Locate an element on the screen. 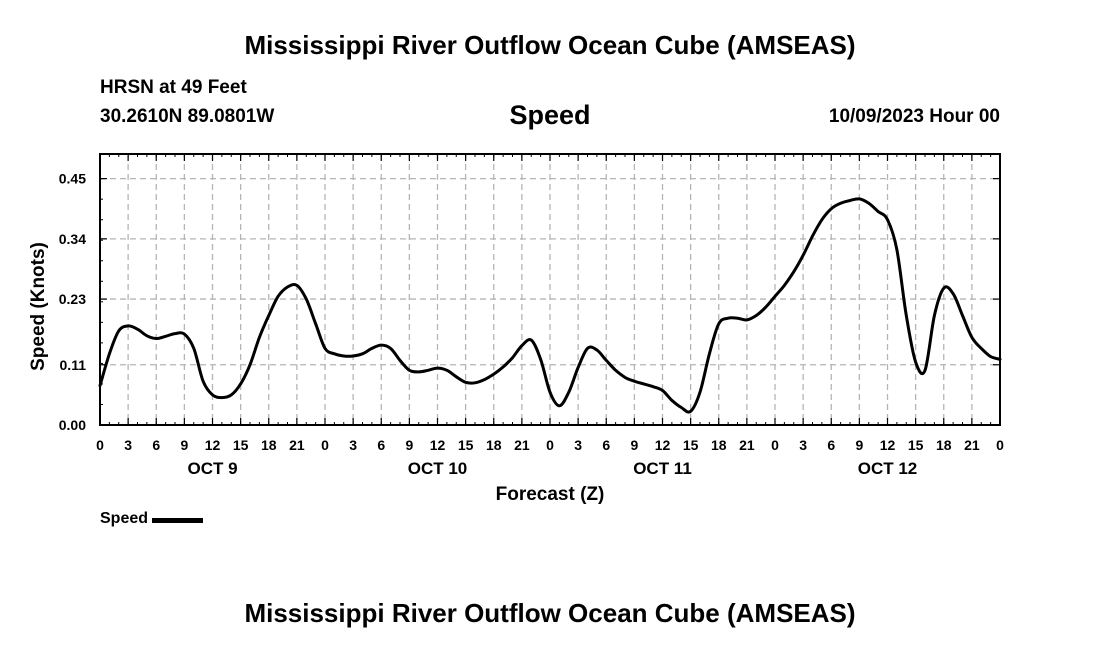  y-tick-label: 0.23 is located at coordinates (72, 299).